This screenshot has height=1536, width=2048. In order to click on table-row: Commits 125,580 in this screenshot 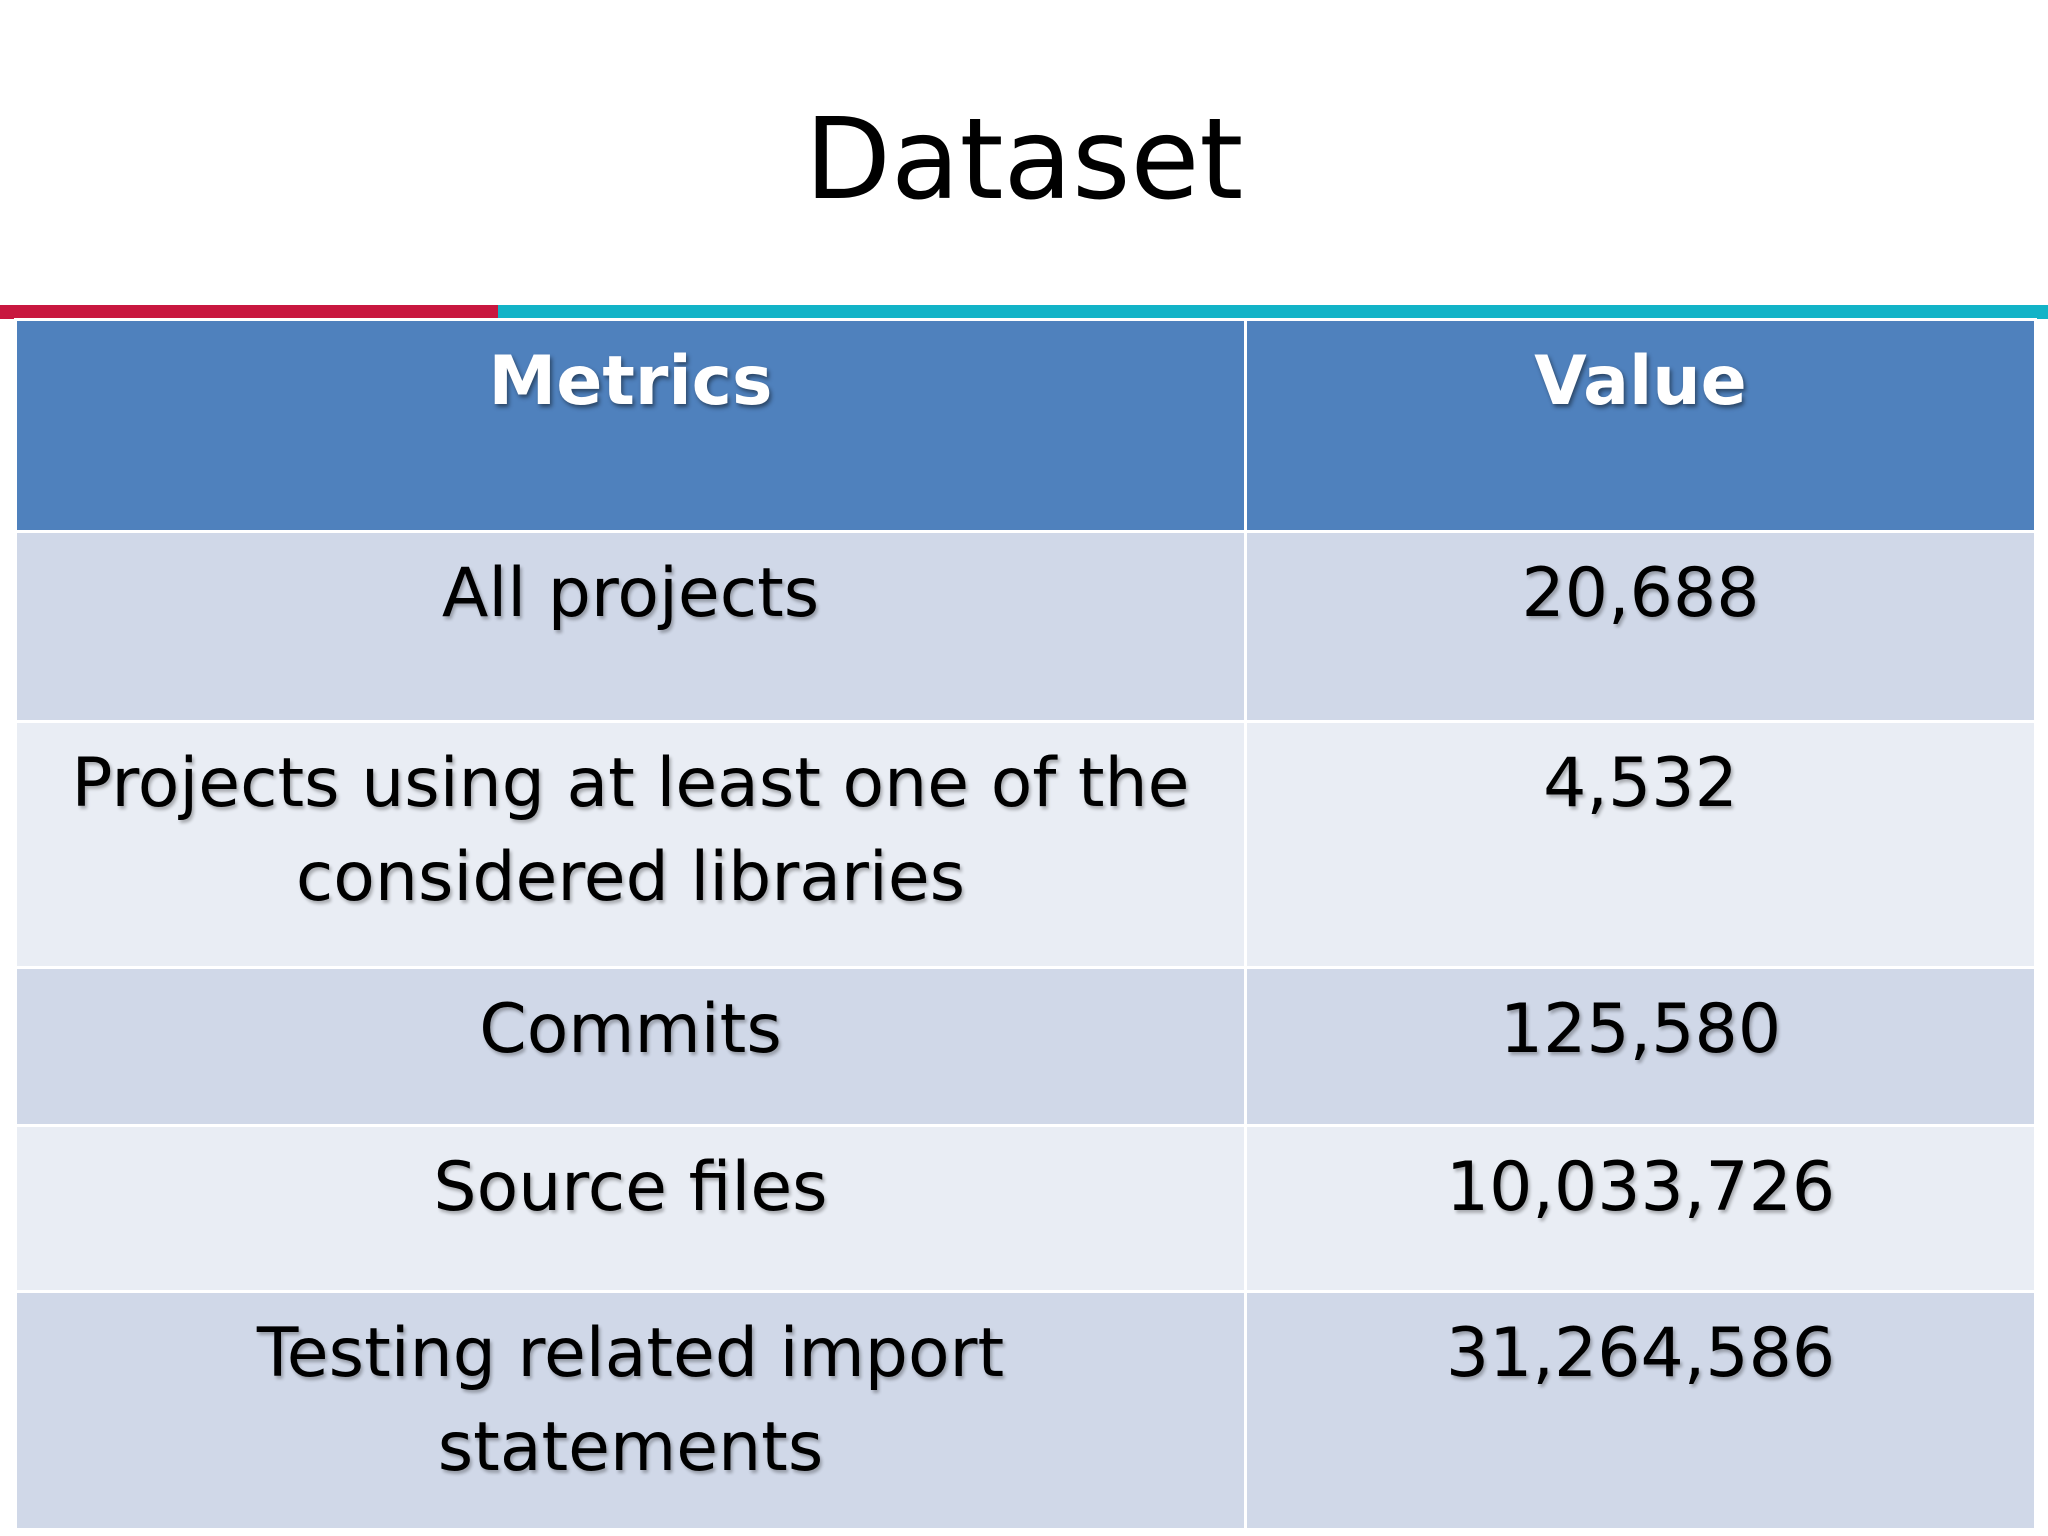, I will do `click(1025, 1046)`.